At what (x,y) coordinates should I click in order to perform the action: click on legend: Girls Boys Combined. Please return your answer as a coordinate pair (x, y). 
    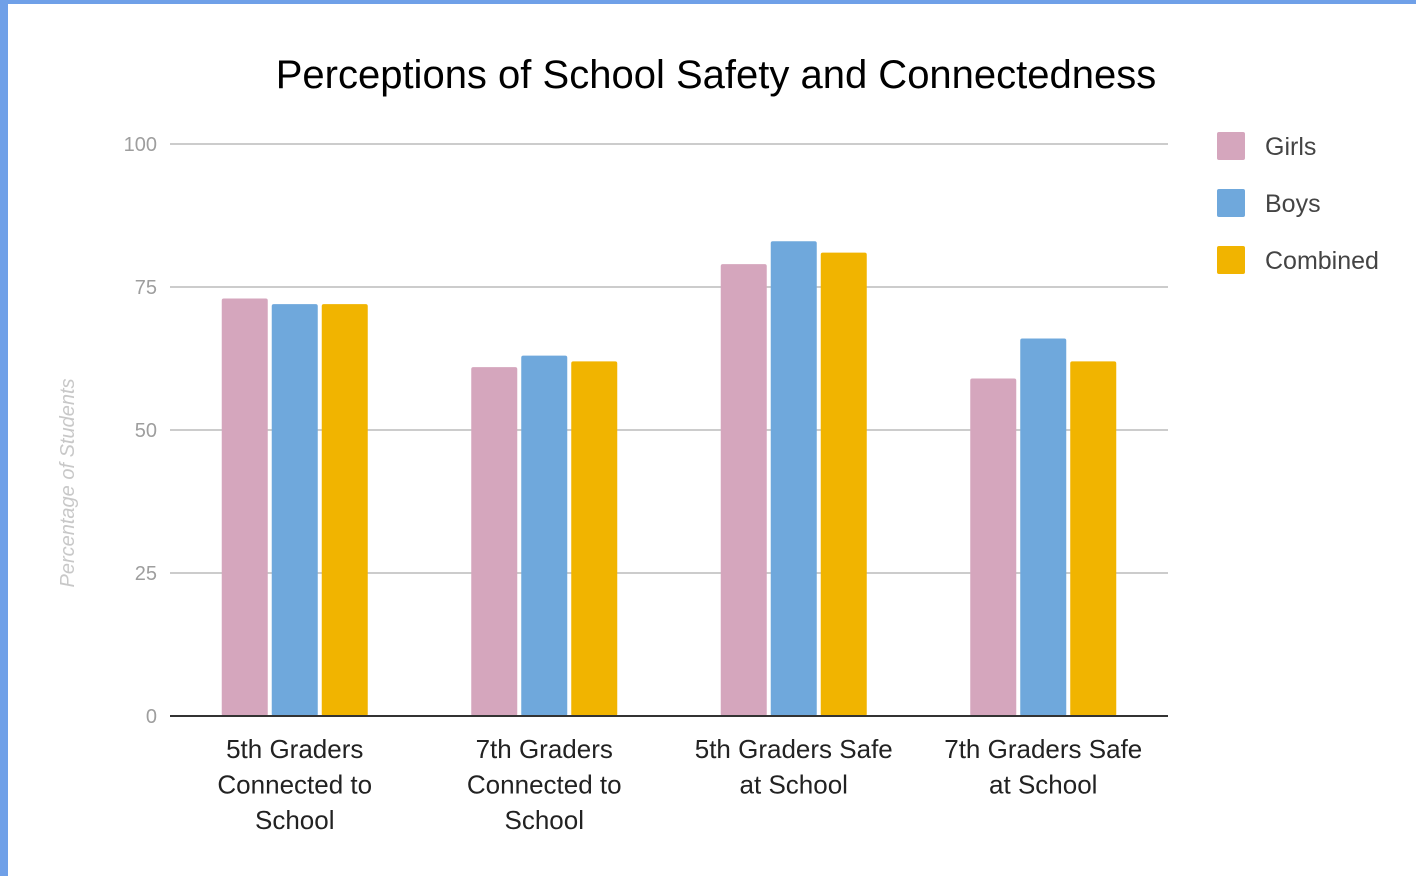
    Looking at the image, I should click on (1298, 203).